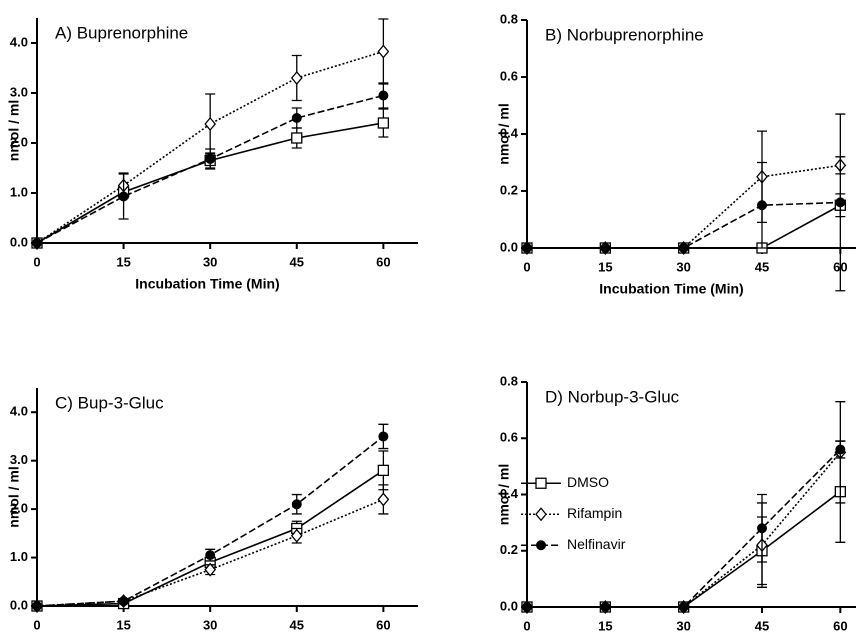 The width and height of the screenshot is (865, 633). What do you see at coordinates (588, 482) in the screenshot?
I see `legend-label: DMSO` at bounding box center [588, 482].